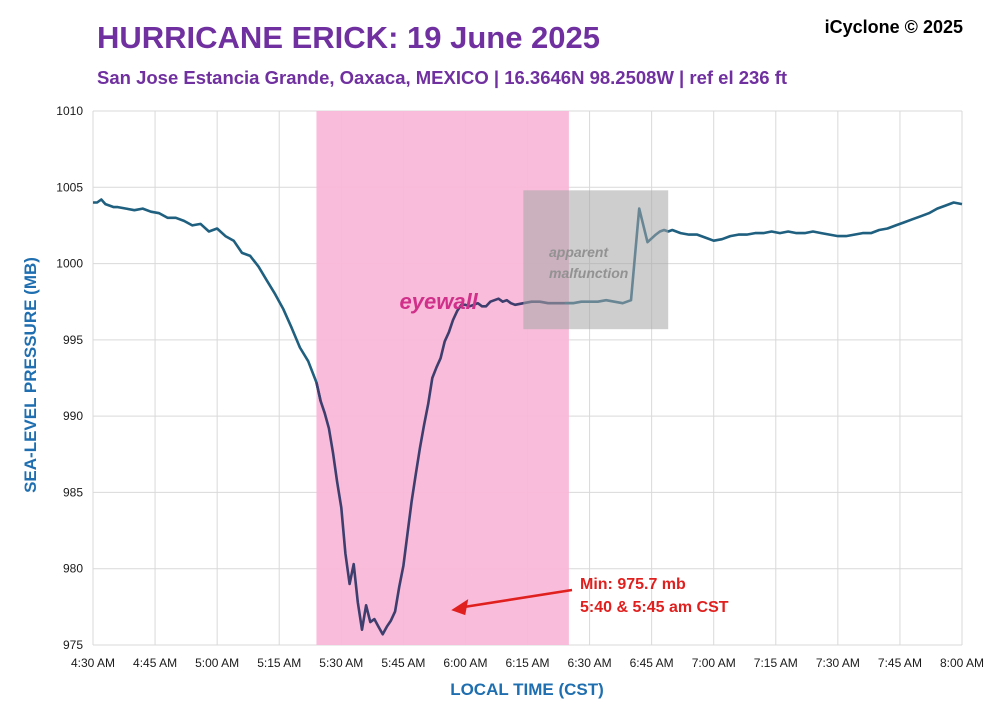 This screenshot has width=1000, height=719. I want to click on series-line-eyewall, so click(444, 466).